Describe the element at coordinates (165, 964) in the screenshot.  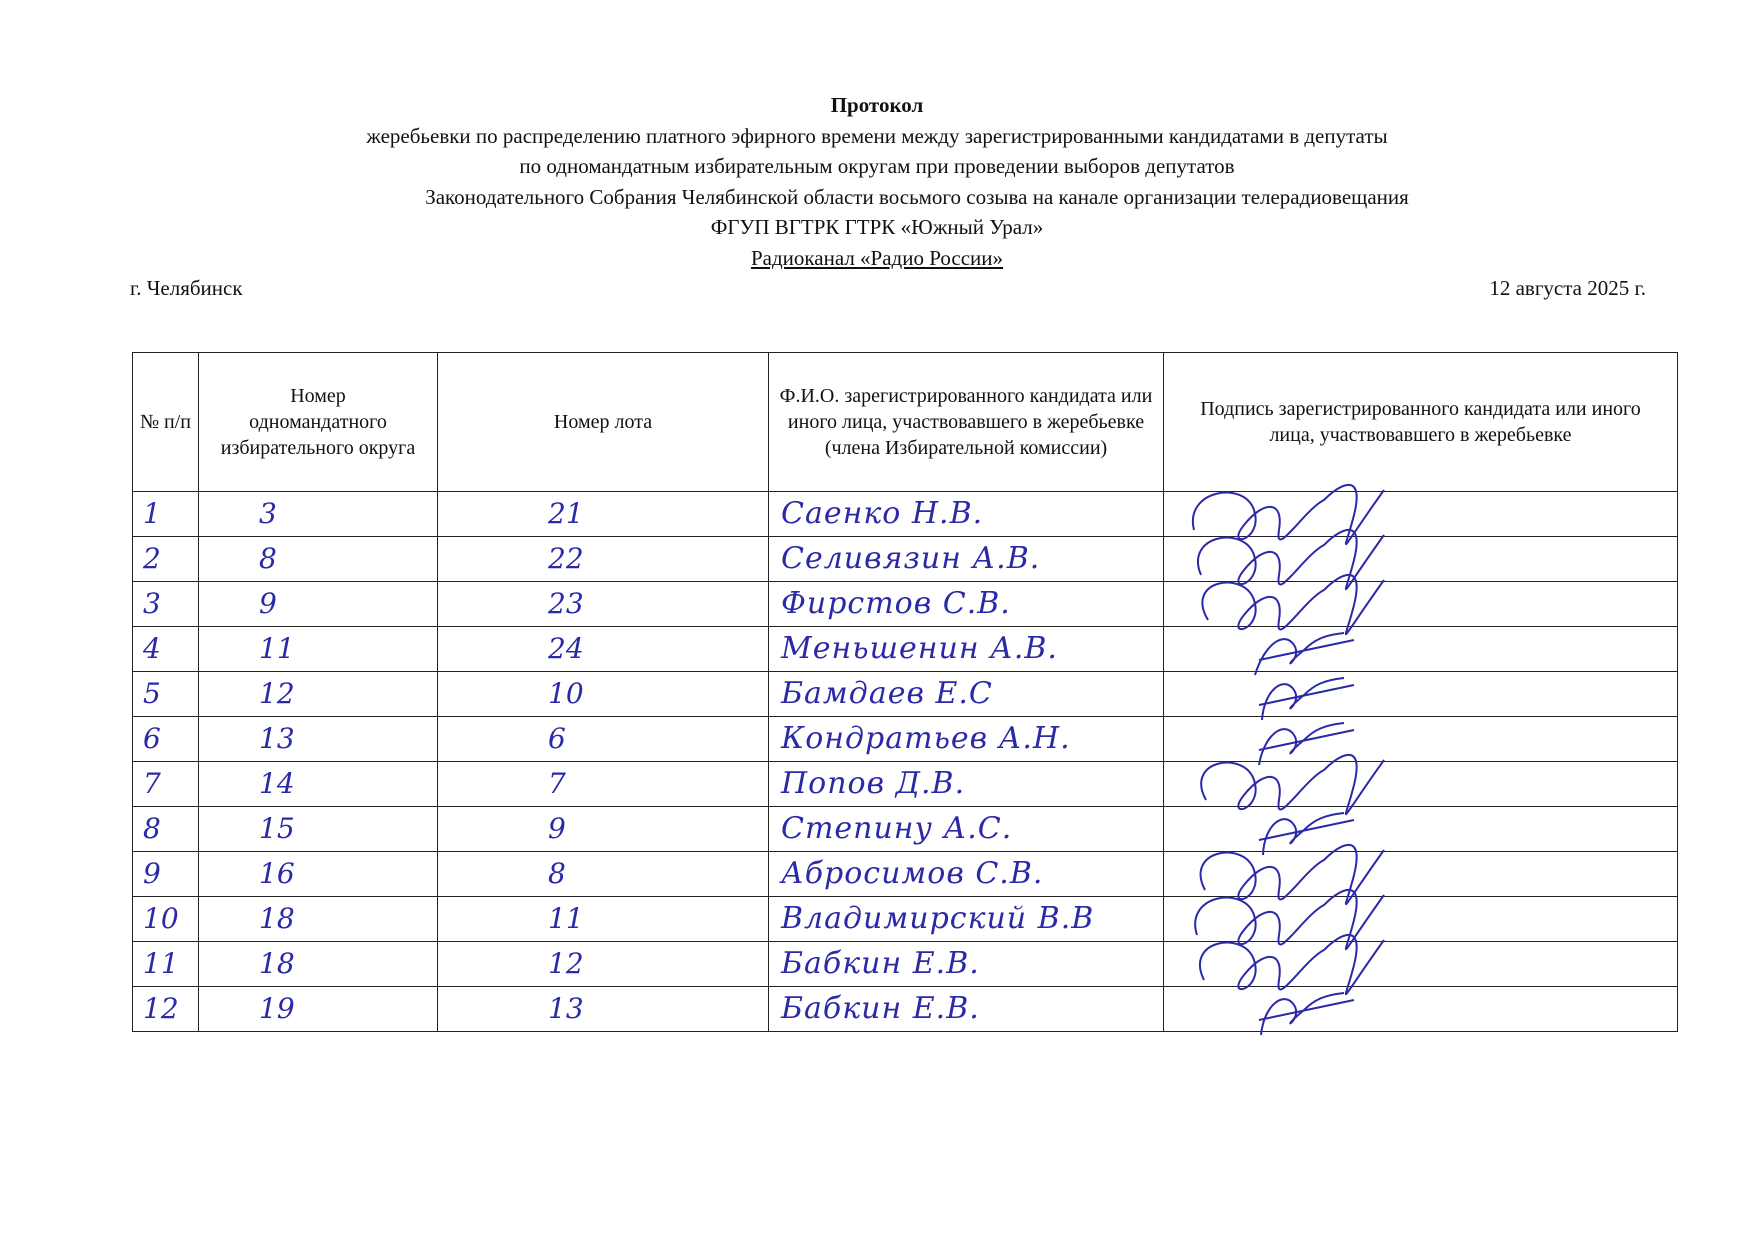
I see `row-number: 11` at that location.